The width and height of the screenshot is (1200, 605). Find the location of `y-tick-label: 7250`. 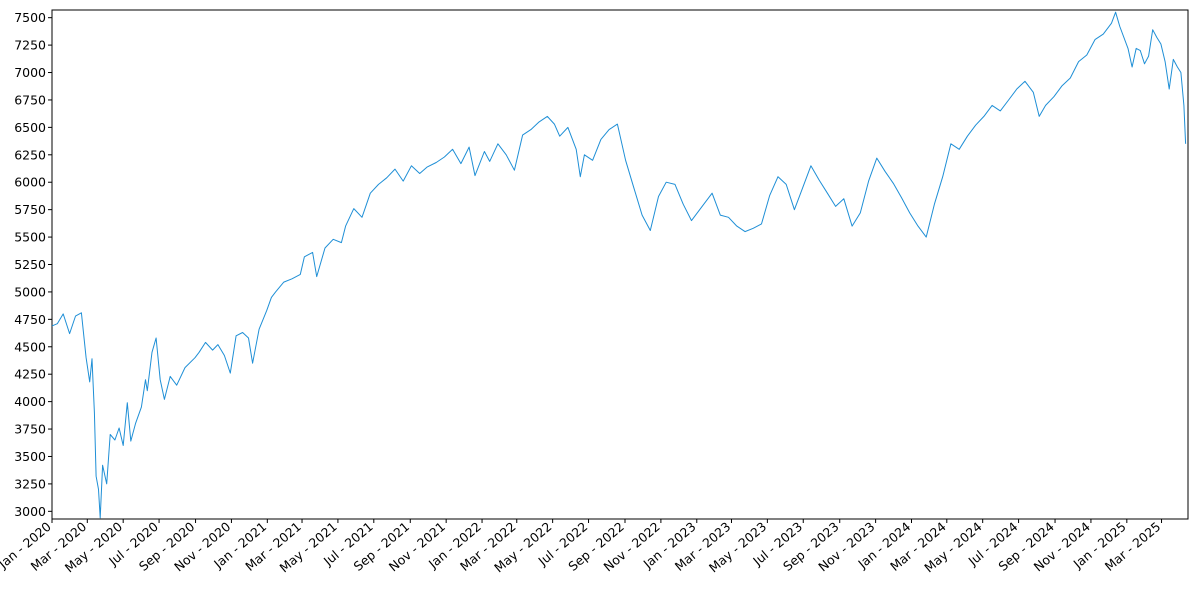

y-tick-label: 7250 is located at coordinates (30, 45).